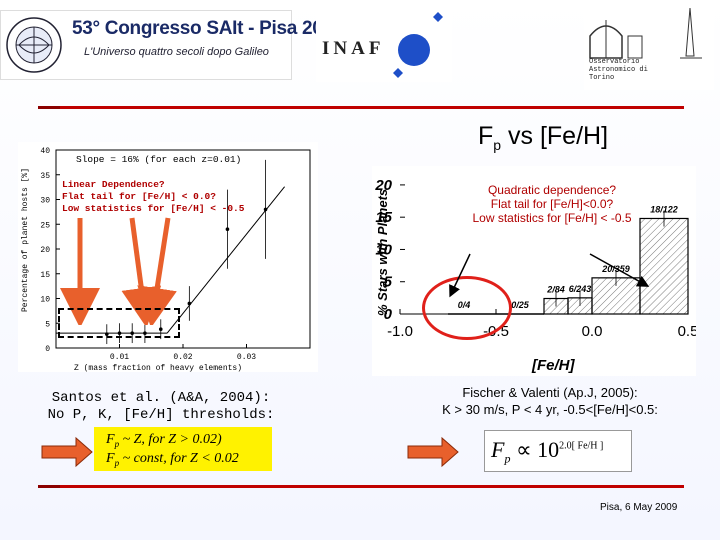 The image size is (720, 540). Describe the element at coordinates (119, 357) in the screenshot. I see `left-xtick-label: 0.01` at that location.